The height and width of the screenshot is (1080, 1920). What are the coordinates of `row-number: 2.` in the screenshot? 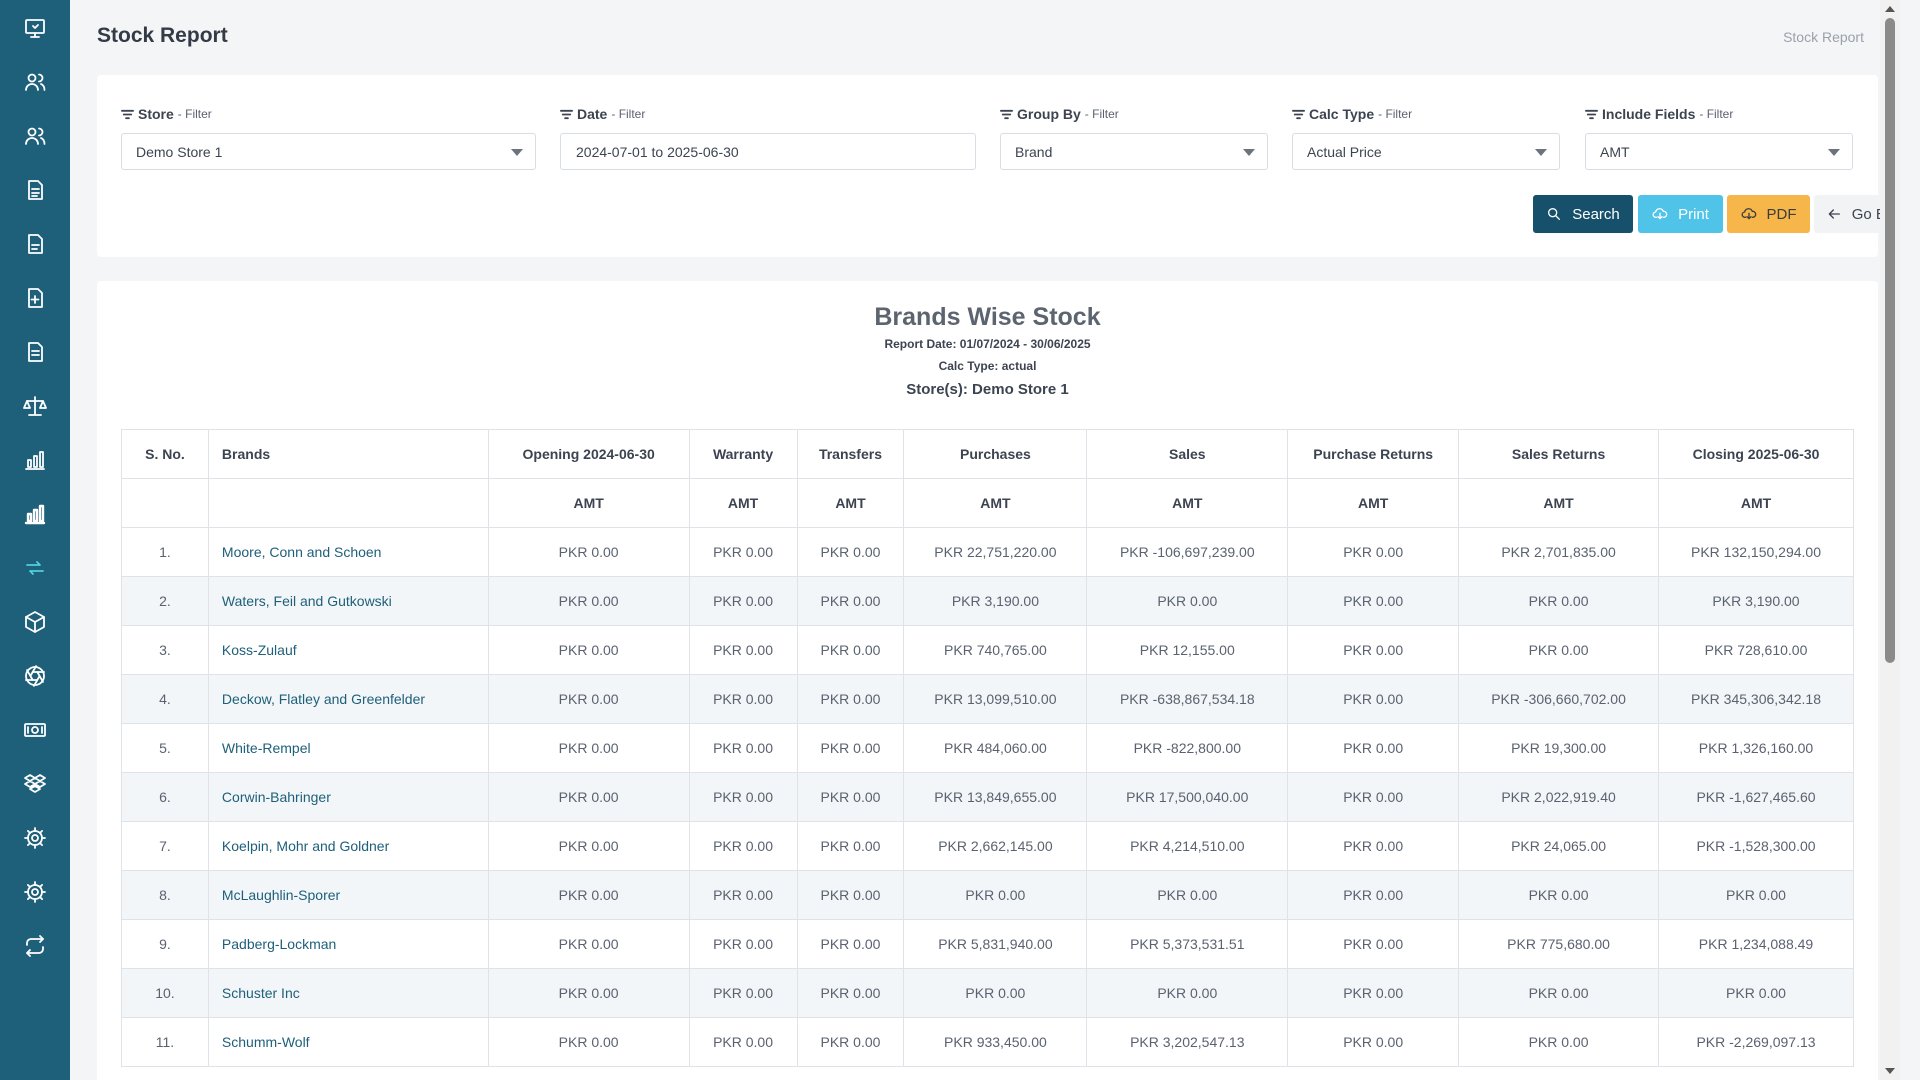 It's located at (165, 601).